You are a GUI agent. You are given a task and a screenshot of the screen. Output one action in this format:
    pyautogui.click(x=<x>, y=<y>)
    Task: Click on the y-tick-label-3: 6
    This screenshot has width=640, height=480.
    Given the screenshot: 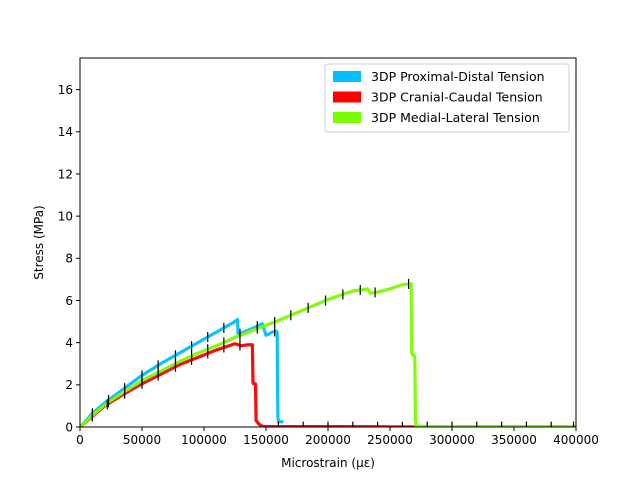 What is the action you would take?
    pyautogui.click(x=69, y=301)
    